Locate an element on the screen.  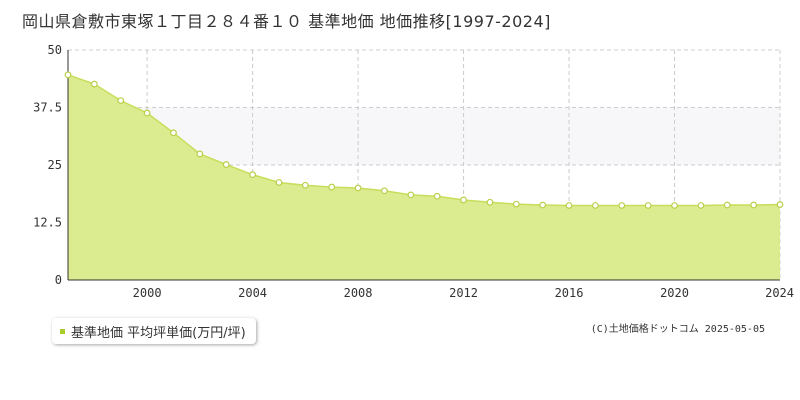
legend-swatch is located at coordinates (62, 331).